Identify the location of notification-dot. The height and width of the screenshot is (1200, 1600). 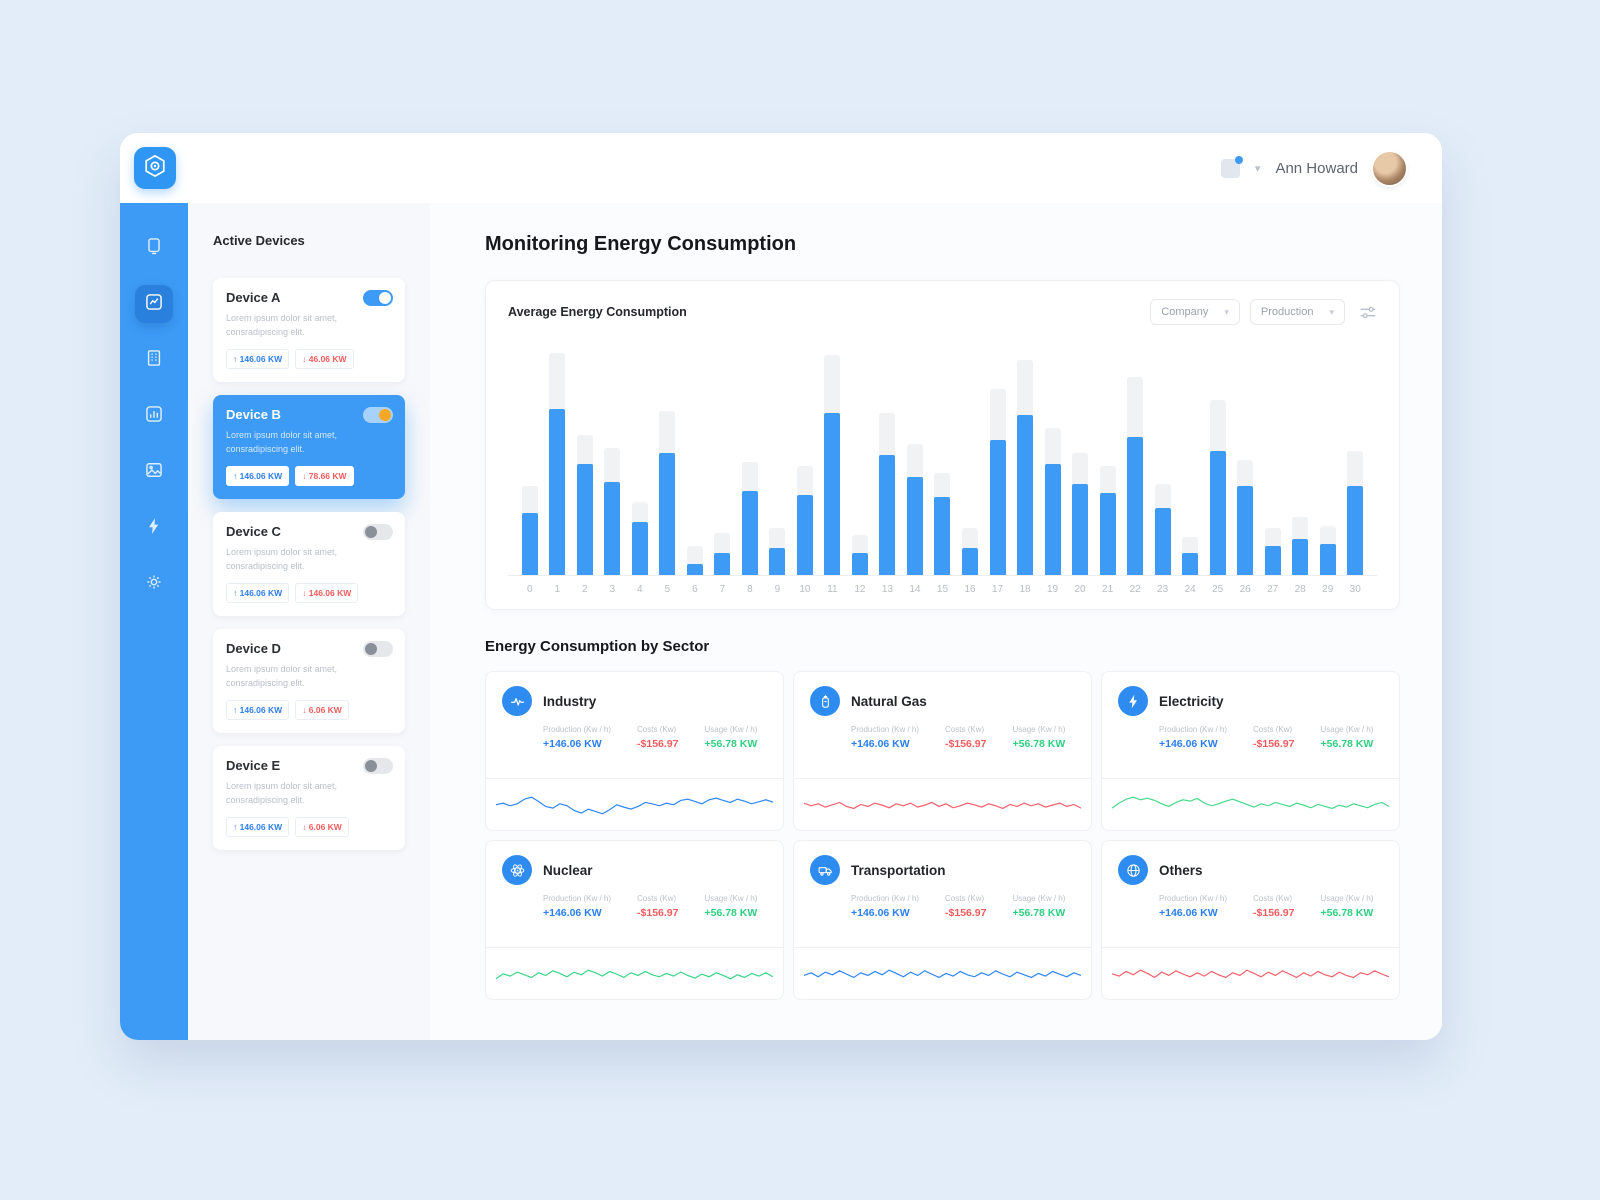
(1238, 159).